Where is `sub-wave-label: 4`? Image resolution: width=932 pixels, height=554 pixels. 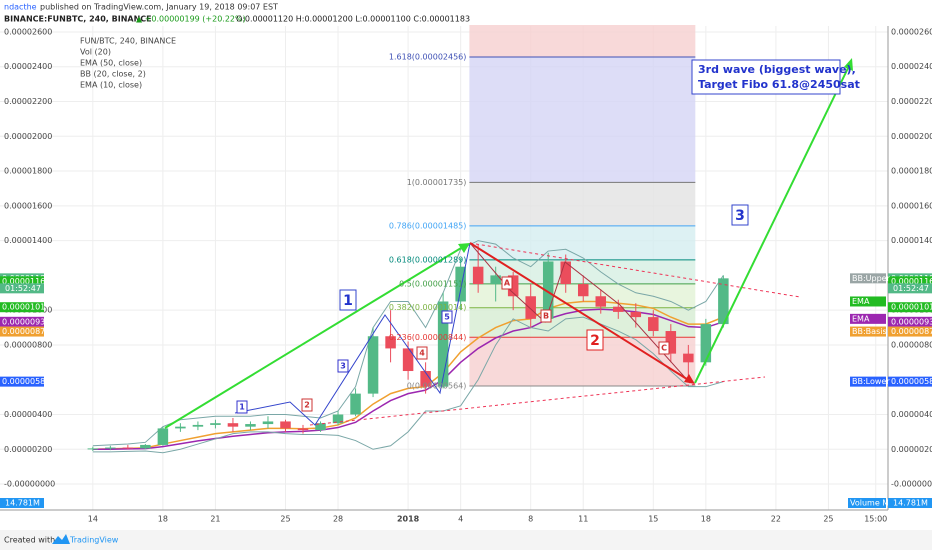
sub-wave-label: 4 is located at coordinates (422, 353).